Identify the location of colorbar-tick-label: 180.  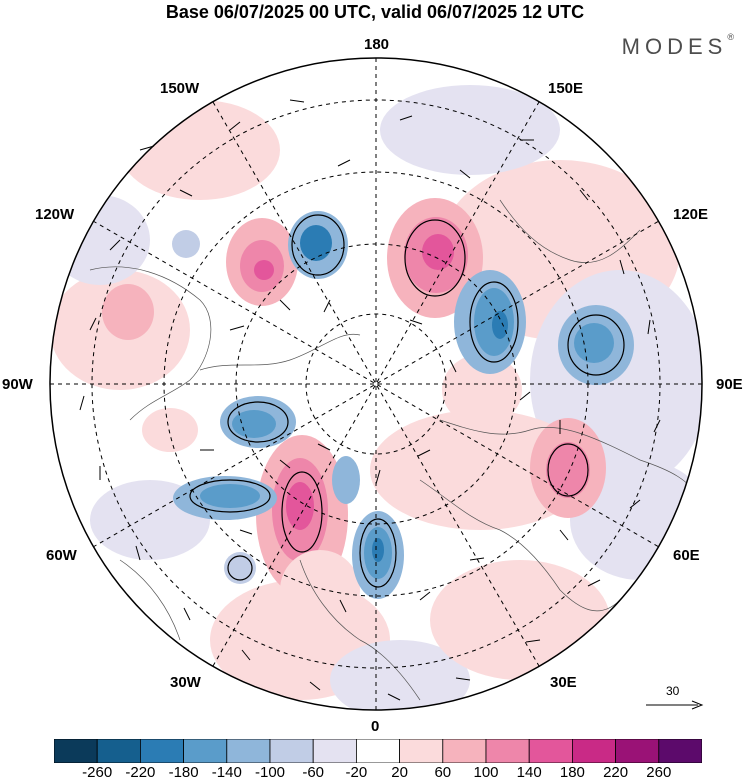
(572, 772).